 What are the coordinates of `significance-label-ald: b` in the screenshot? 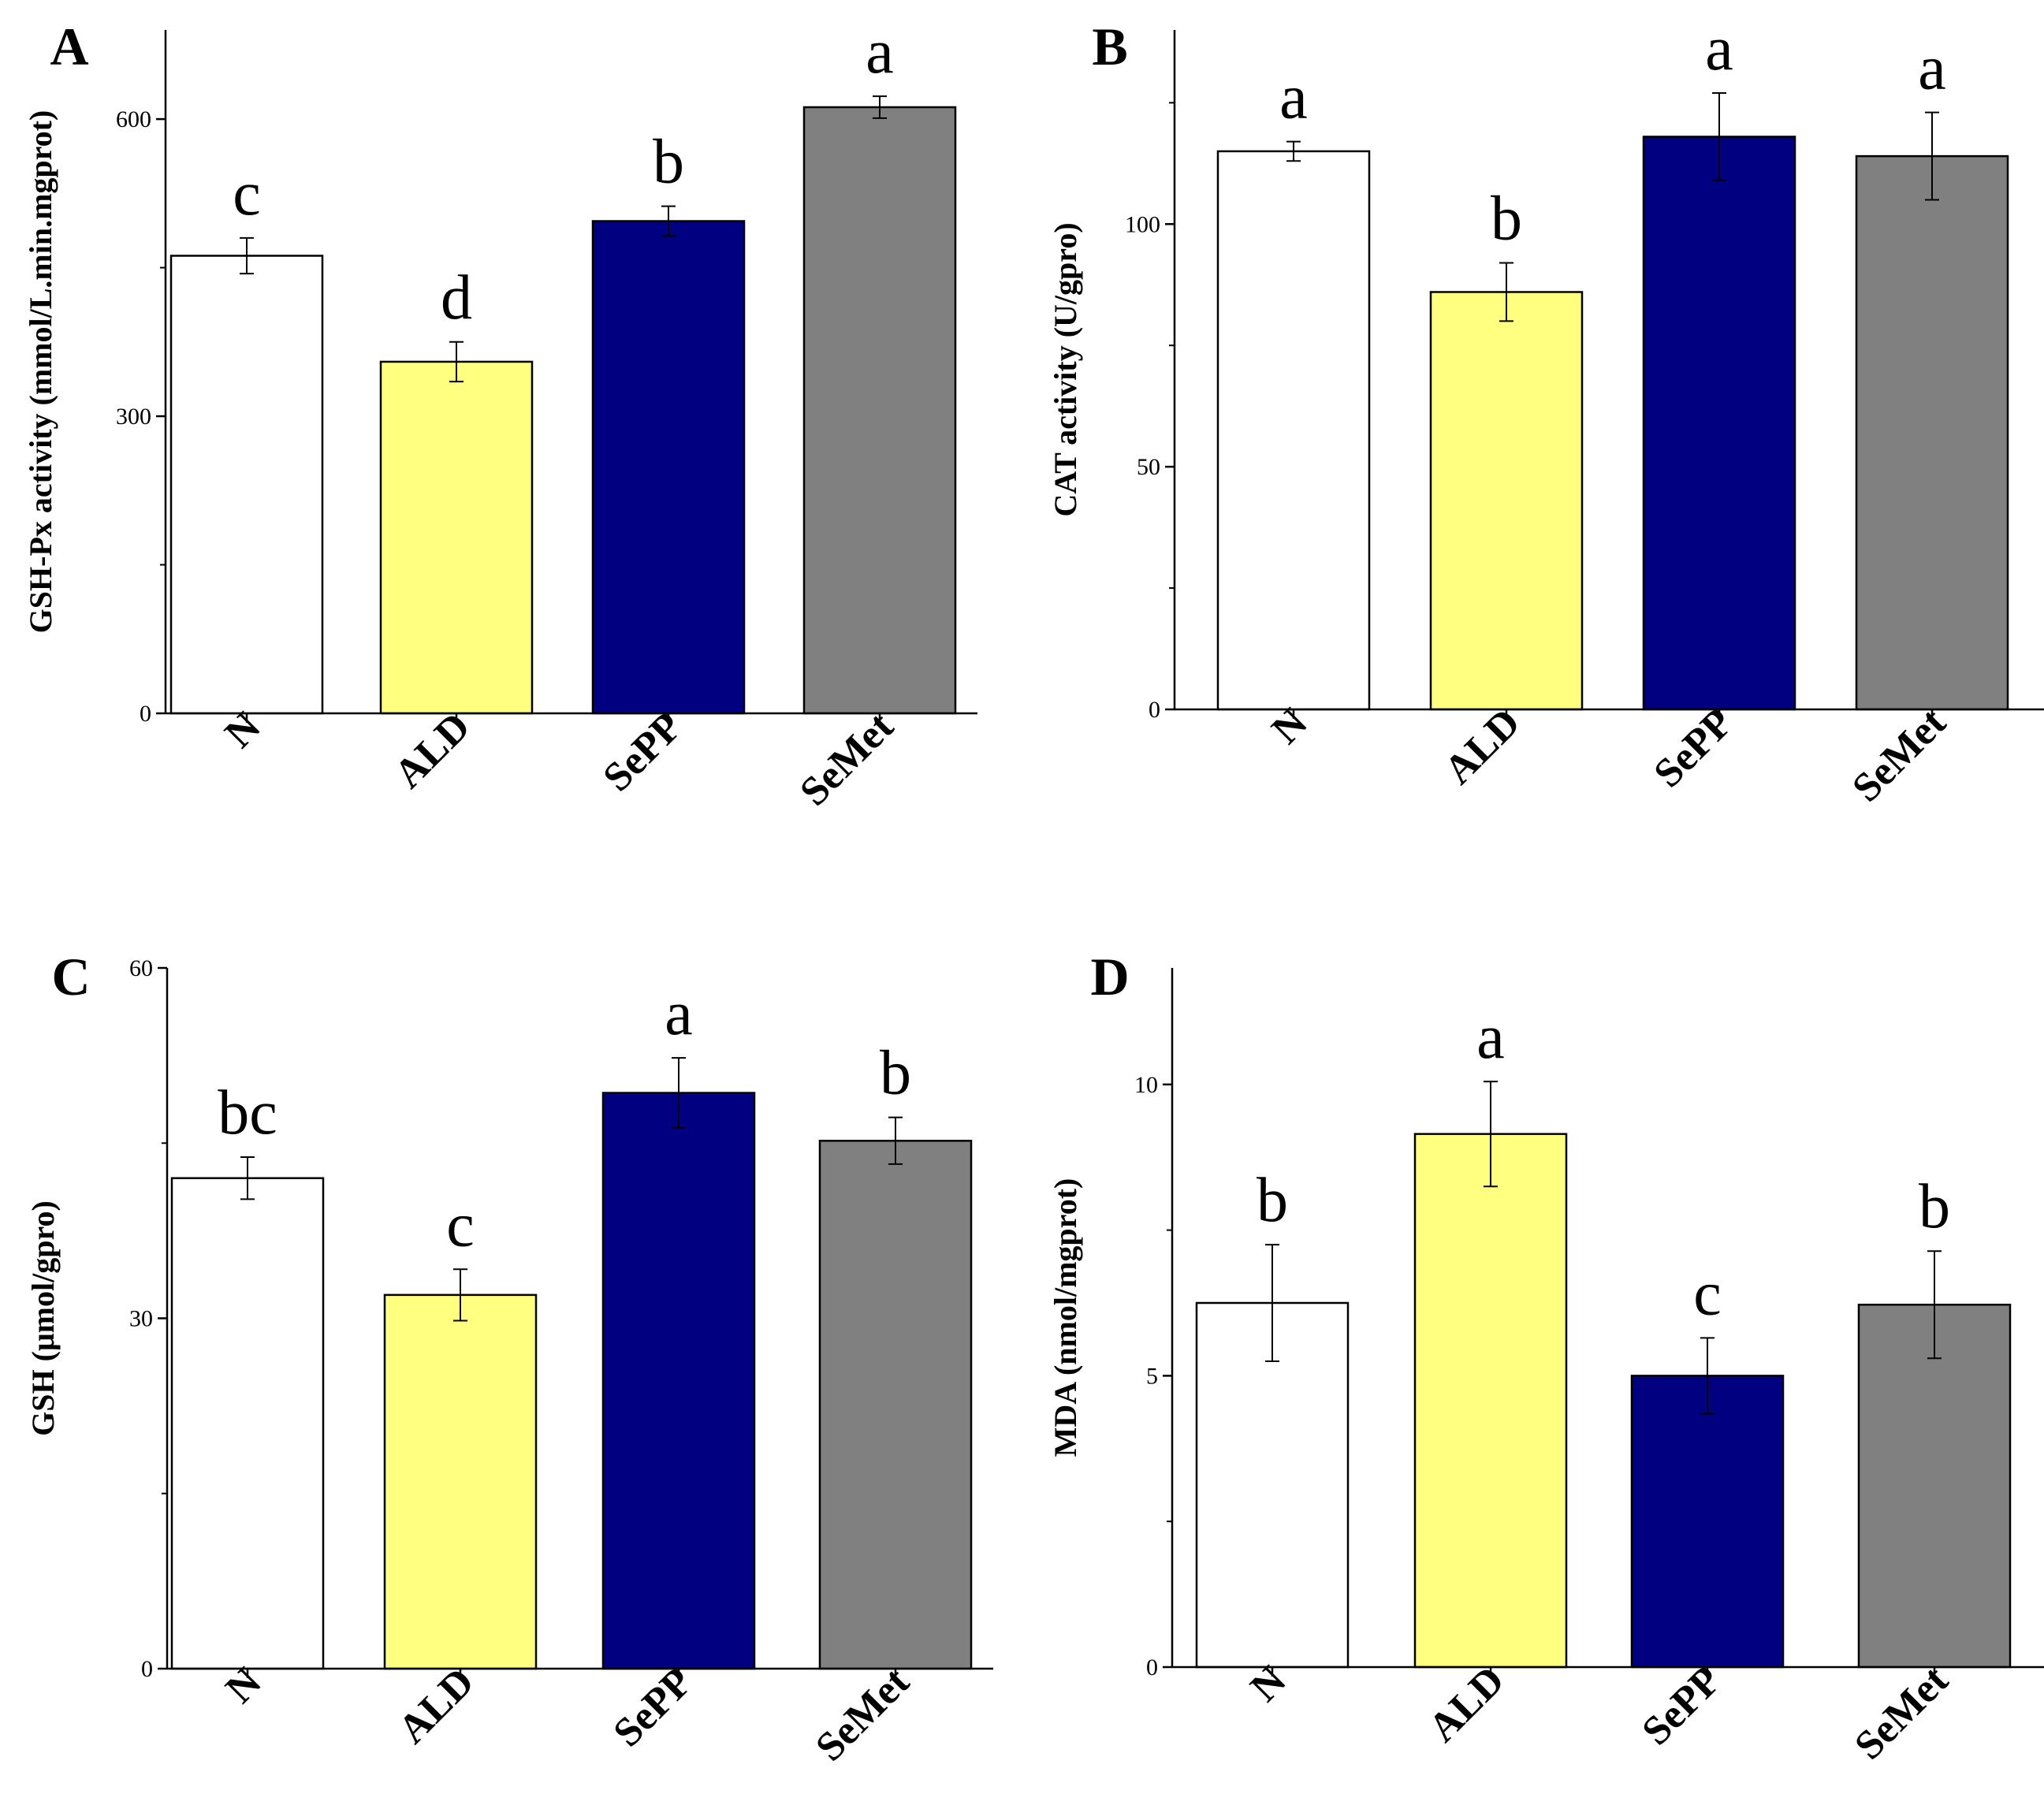 It's located at (1506, 219).